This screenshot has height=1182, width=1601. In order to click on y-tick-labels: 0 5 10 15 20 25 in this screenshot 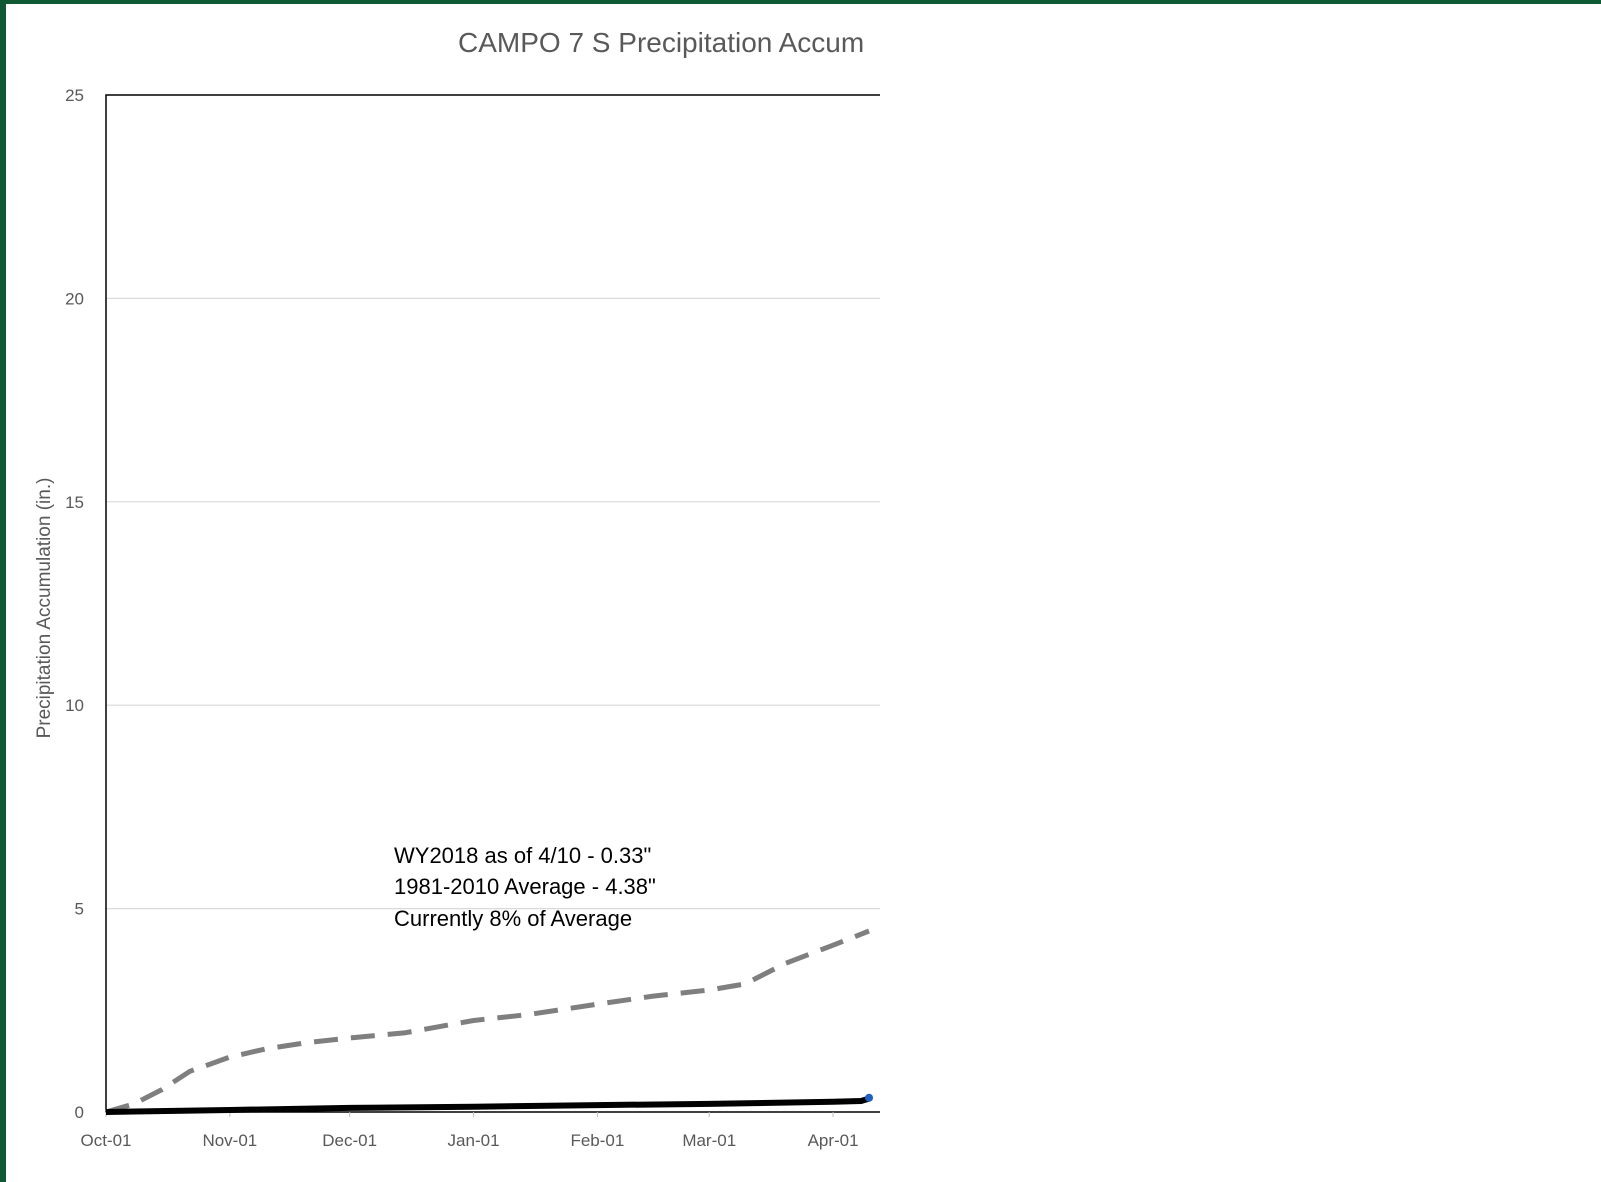, I will do `click(74, 604)`.